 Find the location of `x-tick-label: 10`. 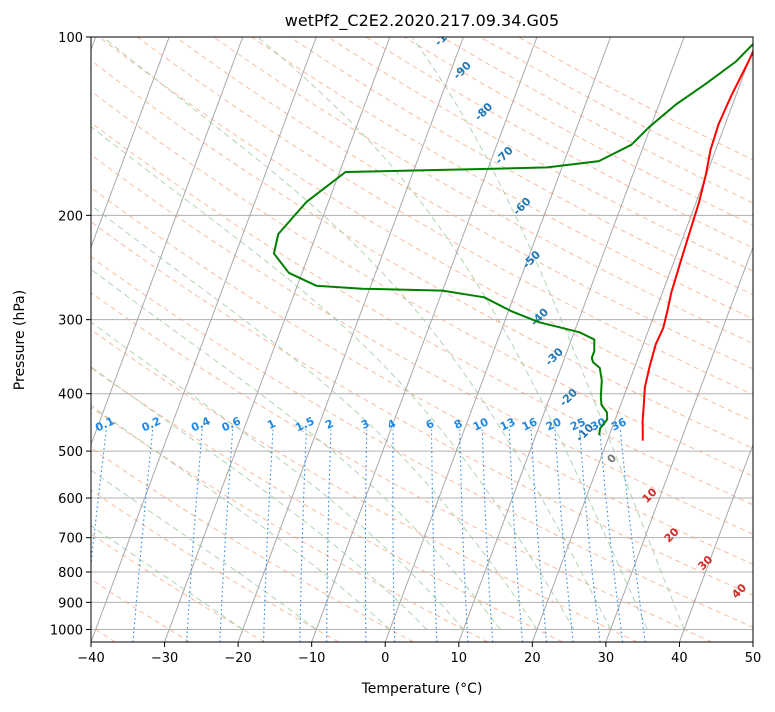

x-tick-label: 10 is located at coordinates (459, 658).